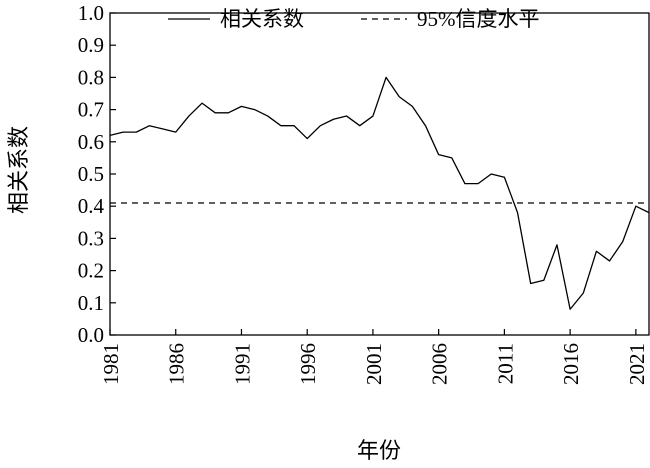 Image resolution: width=650 pixels, height=468 pixels. I want to click on y-tick-label: 0.9, so click(91, 45).